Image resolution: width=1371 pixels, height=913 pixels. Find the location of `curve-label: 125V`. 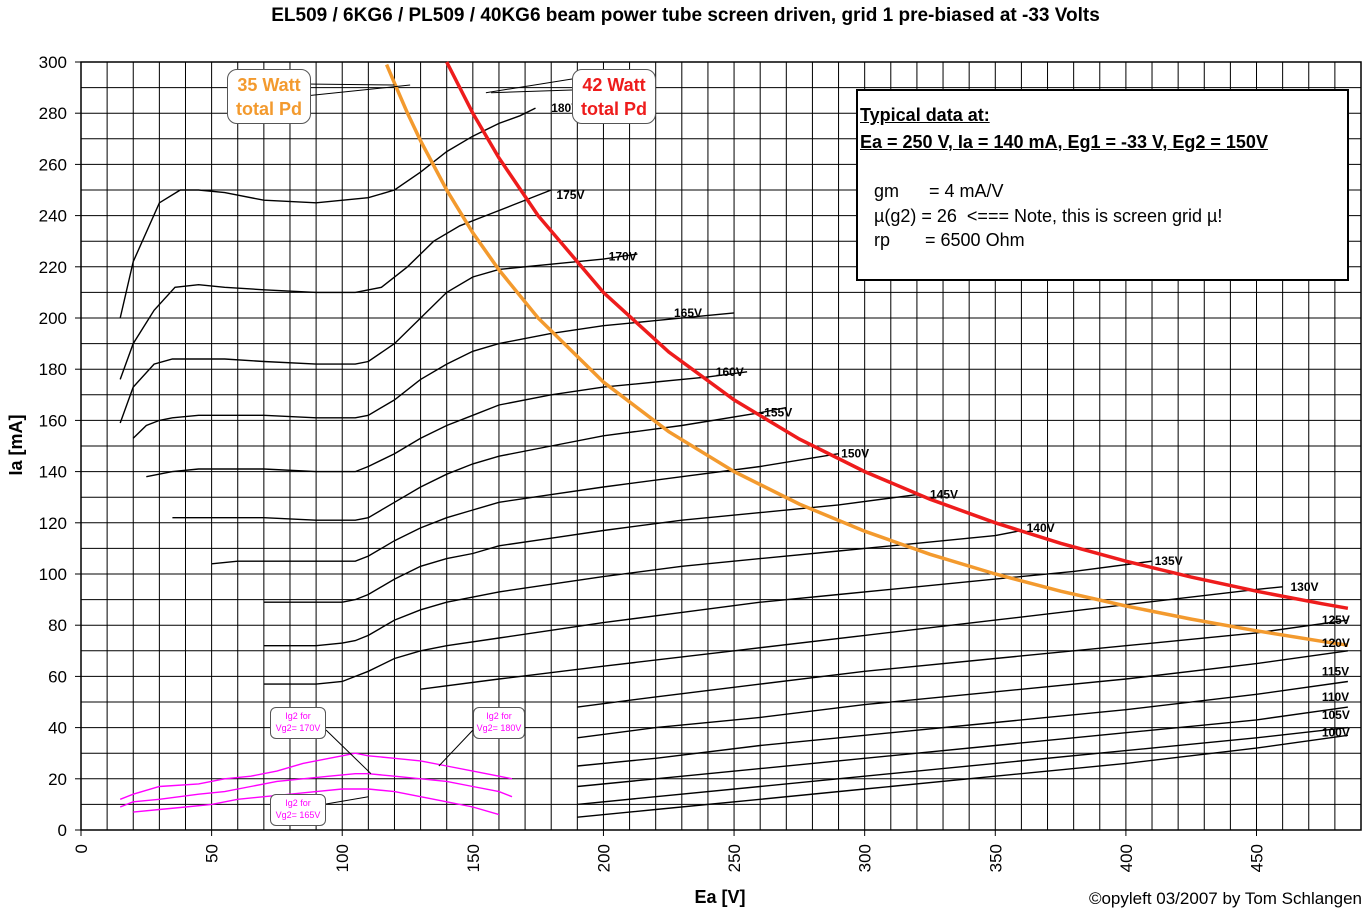

curve-label: 125V is located at coordinates (1336, 620).